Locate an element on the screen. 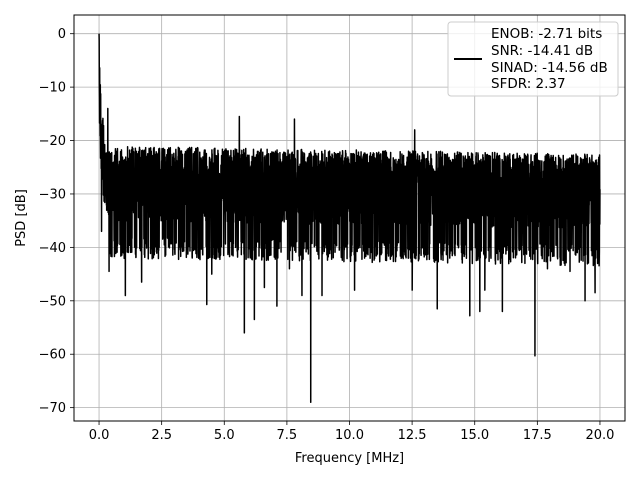  y-axis-label: PSD [dB] is located at coordinates (21, 218).